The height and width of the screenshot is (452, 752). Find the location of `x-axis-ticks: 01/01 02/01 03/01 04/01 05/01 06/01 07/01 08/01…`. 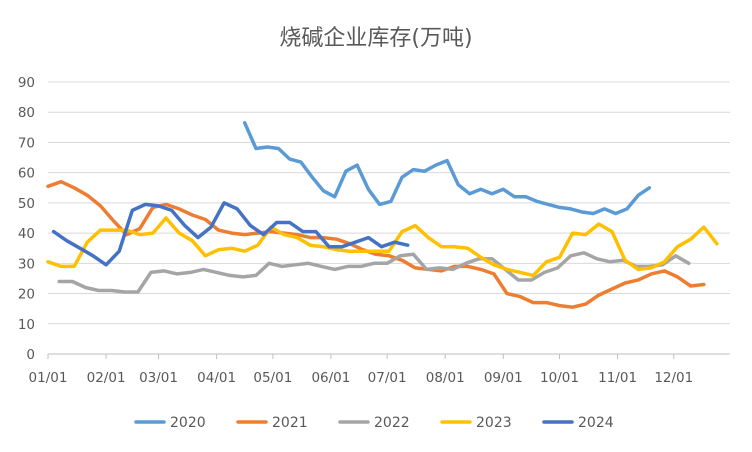

x-axis-ticks: 01/01 02/01 03/01 04/01 05/01 06/01 07/01 08/01… is located at coordinates (361, 370).